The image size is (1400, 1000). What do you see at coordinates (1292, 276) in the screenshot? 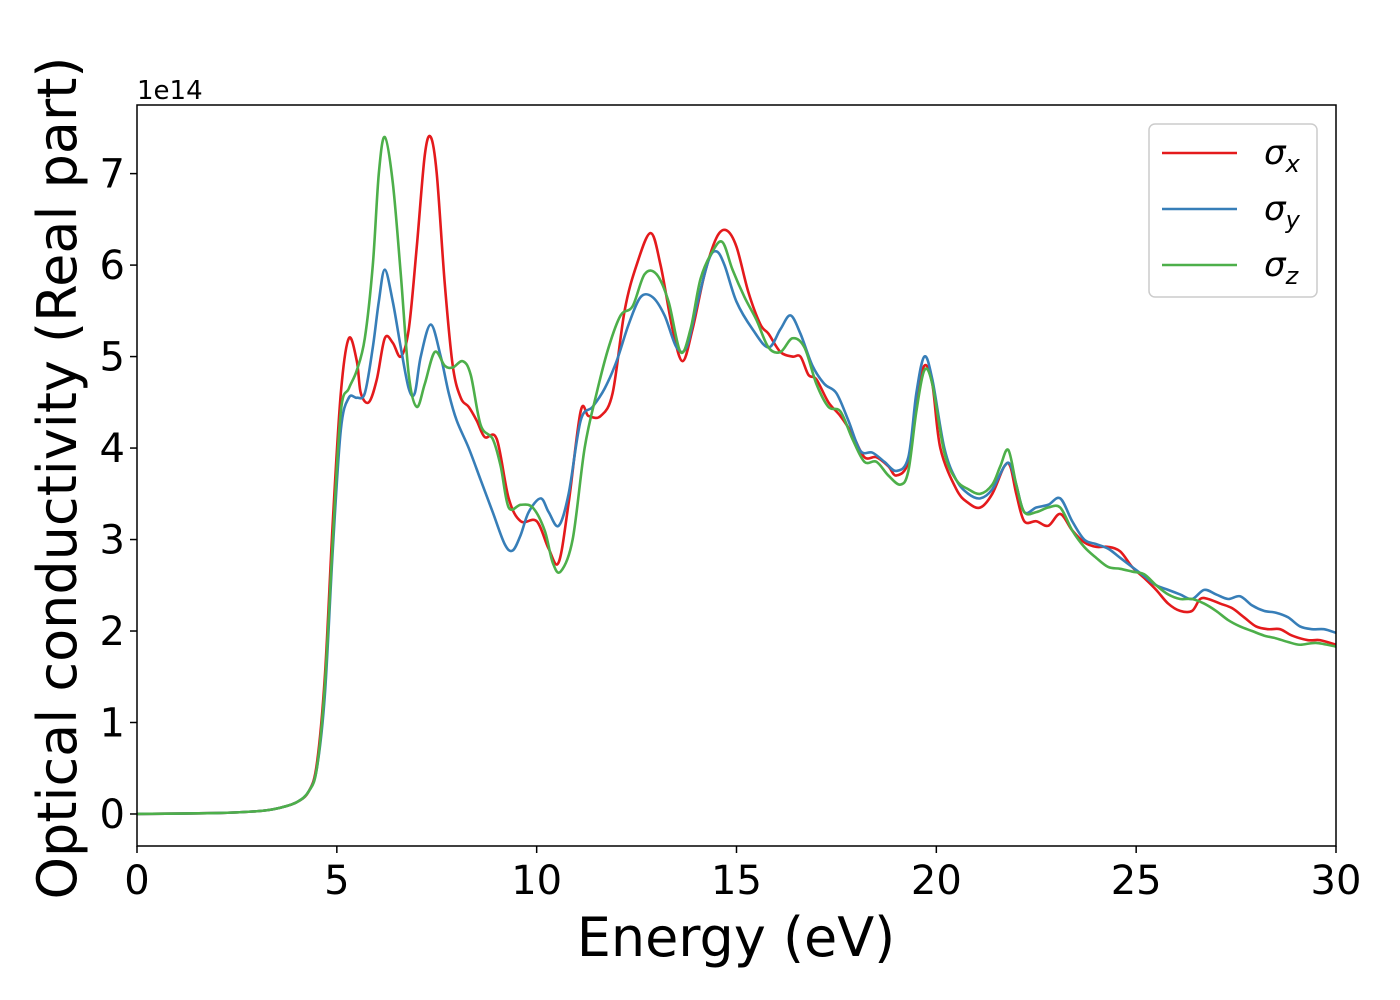
I see `legend-subscript: z` at bounding box center [1292, 276].